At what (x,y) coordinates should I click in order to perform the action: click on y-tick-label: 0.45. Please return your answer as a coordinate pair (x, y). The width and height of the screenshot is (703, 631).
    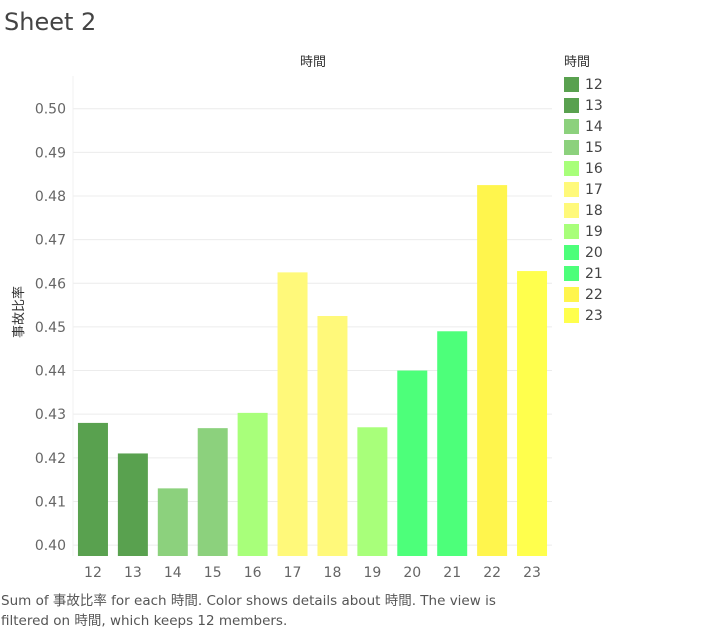
    Looking at the image, I should click on (50, 328).